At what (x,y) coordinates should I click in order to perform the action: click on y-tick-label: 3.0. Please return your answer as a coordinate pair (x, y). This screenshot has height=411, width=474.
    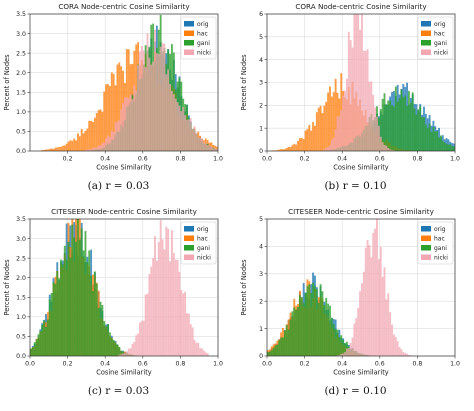
    Looking at the image, I should click on (21, 34).